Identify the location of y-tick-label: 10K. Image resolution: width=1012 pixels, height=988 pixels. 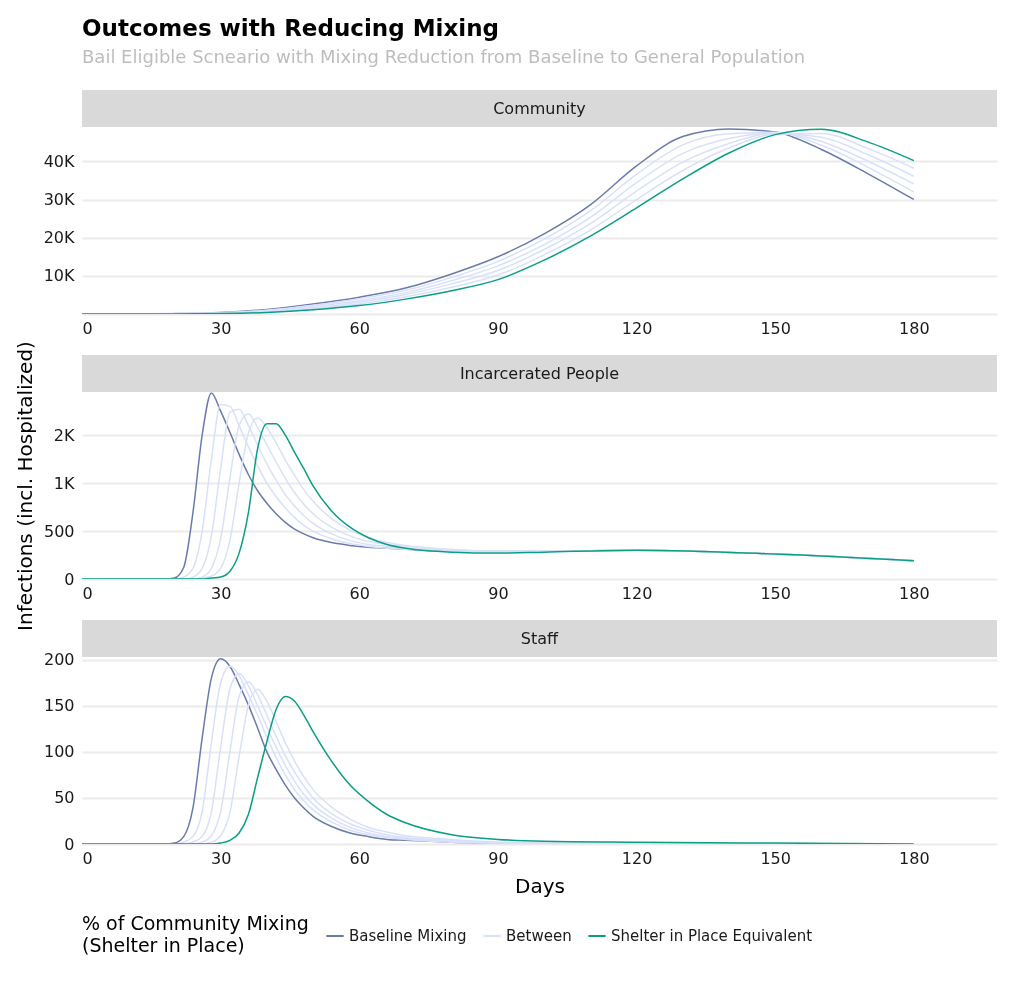
(59, 276).